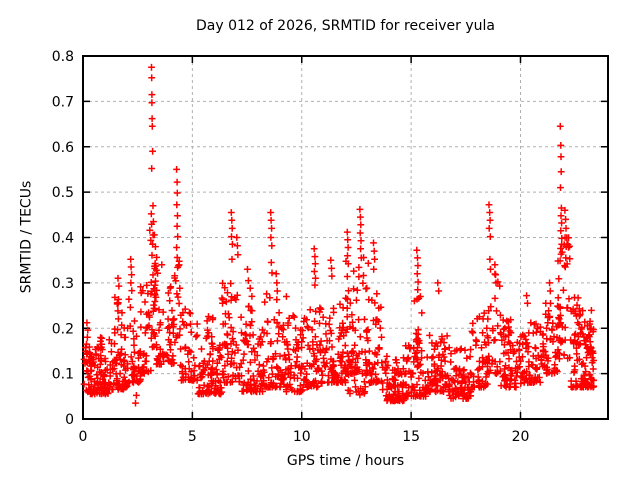  Describe the element at coordinates (192, 437) in the screenshot. I see `x-tick-label: 5` at that location.